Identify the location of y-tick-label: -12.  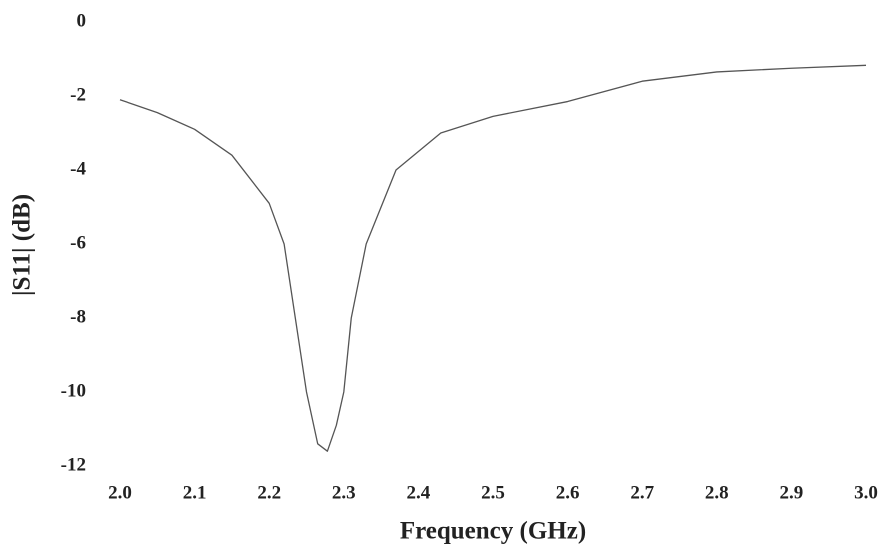
(73, 464).